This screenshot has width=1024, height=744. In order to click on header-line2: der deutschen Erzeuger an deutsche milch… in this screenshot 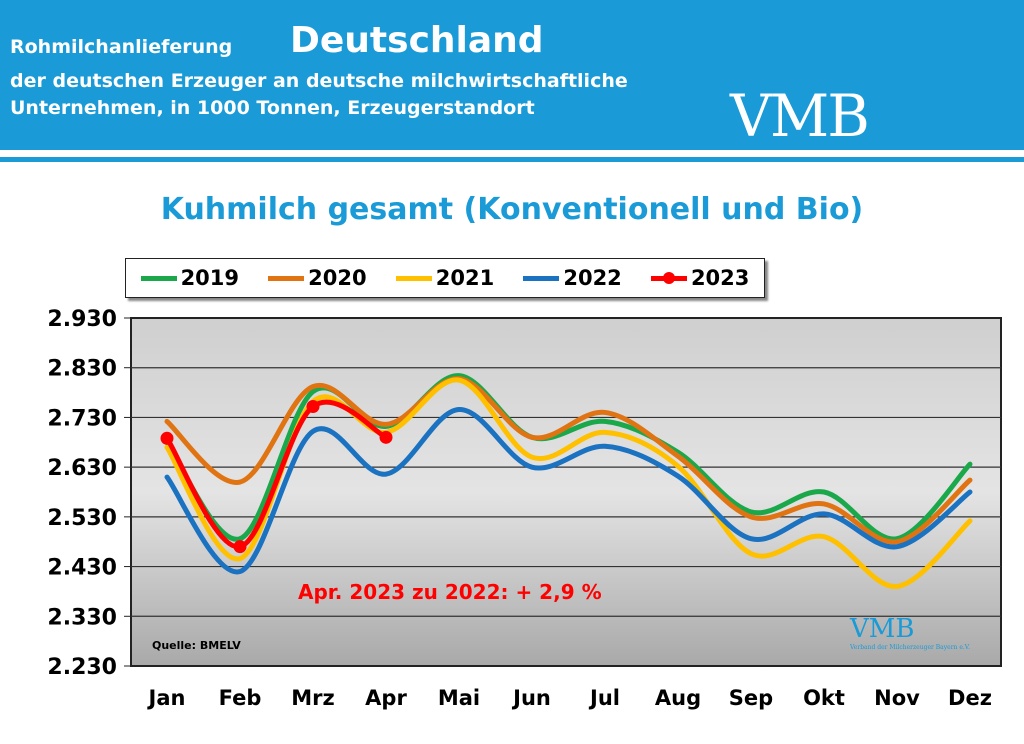, I will do `click(319, 81)`.